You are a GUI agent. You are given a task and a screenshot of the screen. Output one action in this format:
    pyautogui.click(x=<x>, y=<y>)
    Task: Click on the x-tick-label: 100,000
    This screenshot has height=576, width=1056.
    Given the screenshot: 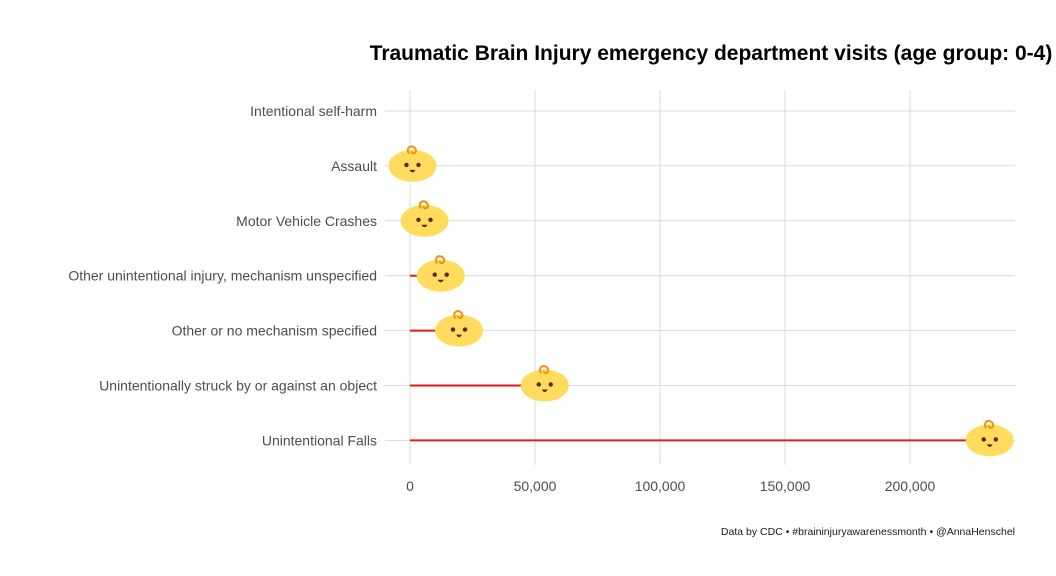 What is the action you would take?
    pyautogui.click(x=660, y=486)
    